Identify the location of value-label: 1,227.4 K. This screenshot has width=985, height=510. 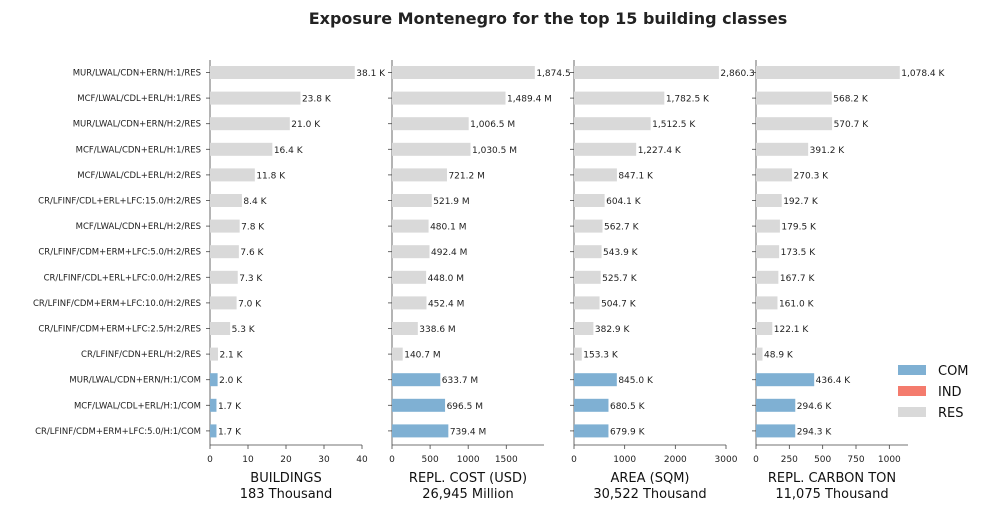
(660, 151).